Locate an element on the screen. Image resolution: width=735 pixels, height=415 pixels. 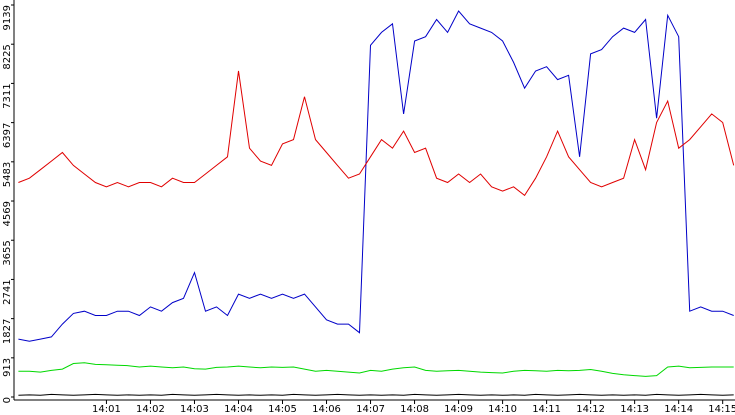
x-tick-label: 14:12 is located at coordinates (590, 409).